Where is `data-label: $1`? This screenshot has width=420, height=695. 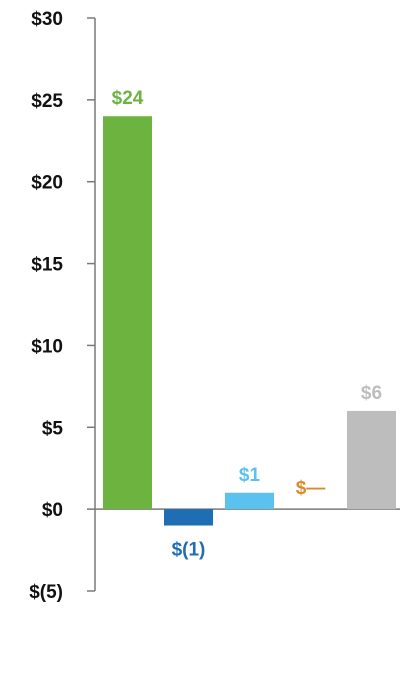
data-label: $1 is located at coordinates (250, 475).